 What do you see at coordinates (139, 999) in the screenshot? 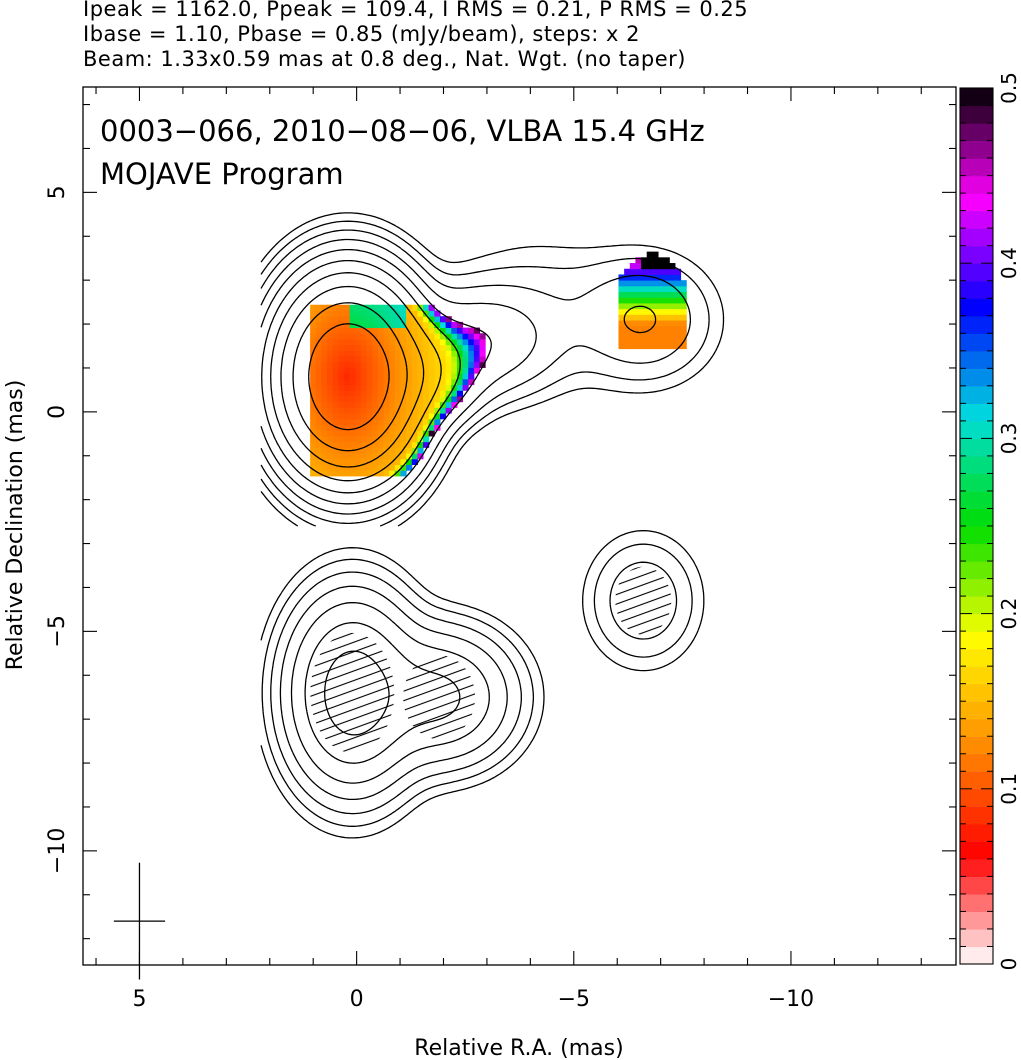
I see `x-tick-label: 5` at bounding box center [139, 999].